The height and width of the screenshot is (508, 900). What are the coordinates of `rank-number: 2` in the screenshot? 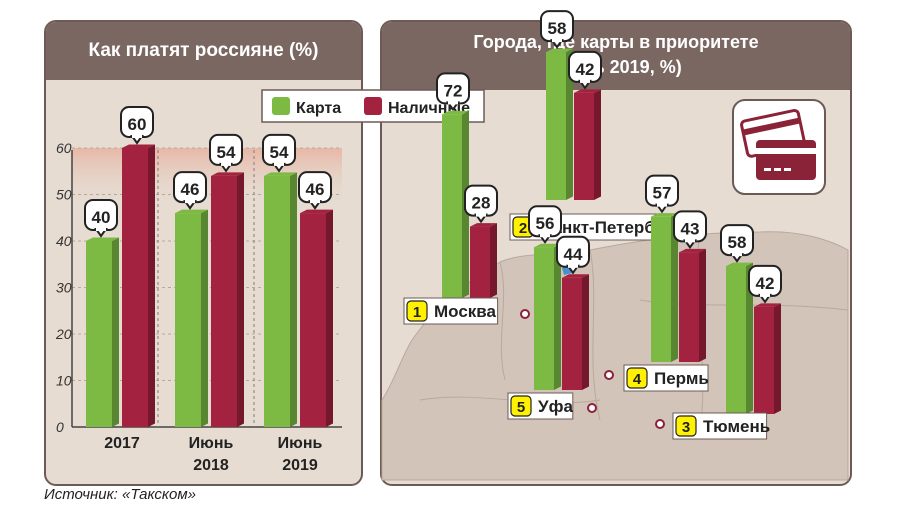 It's located at (523, 228).